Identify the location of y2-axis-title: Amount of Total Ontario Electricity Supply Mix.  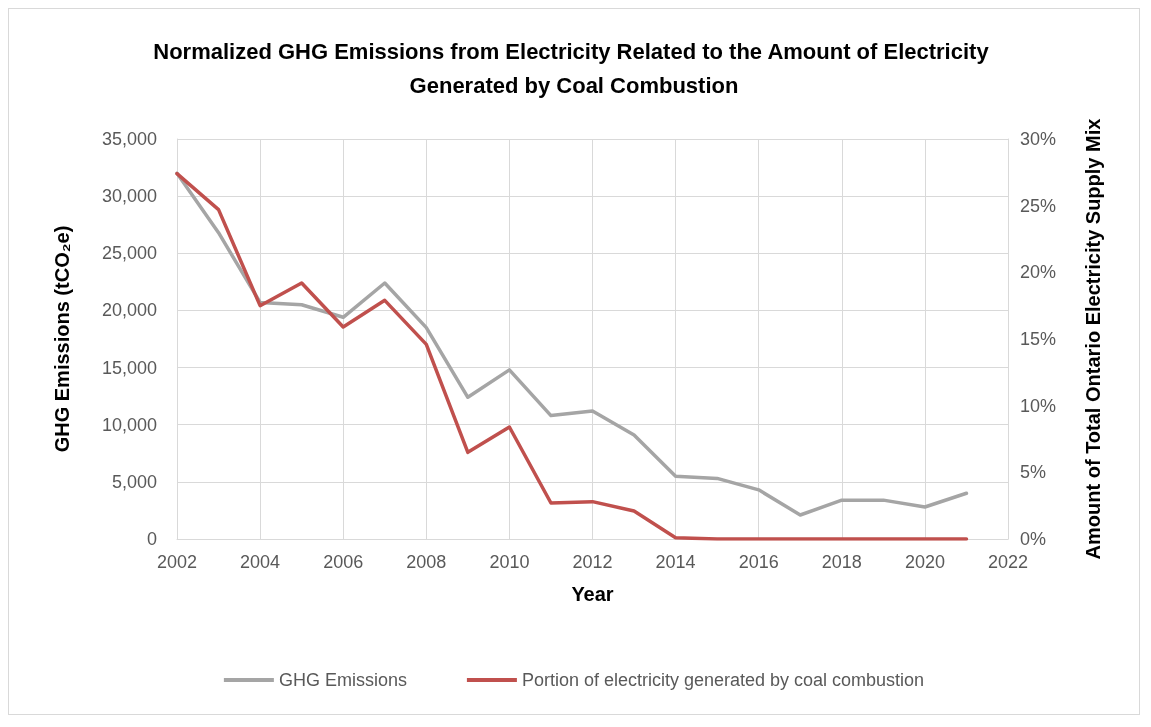
(1093, 339).